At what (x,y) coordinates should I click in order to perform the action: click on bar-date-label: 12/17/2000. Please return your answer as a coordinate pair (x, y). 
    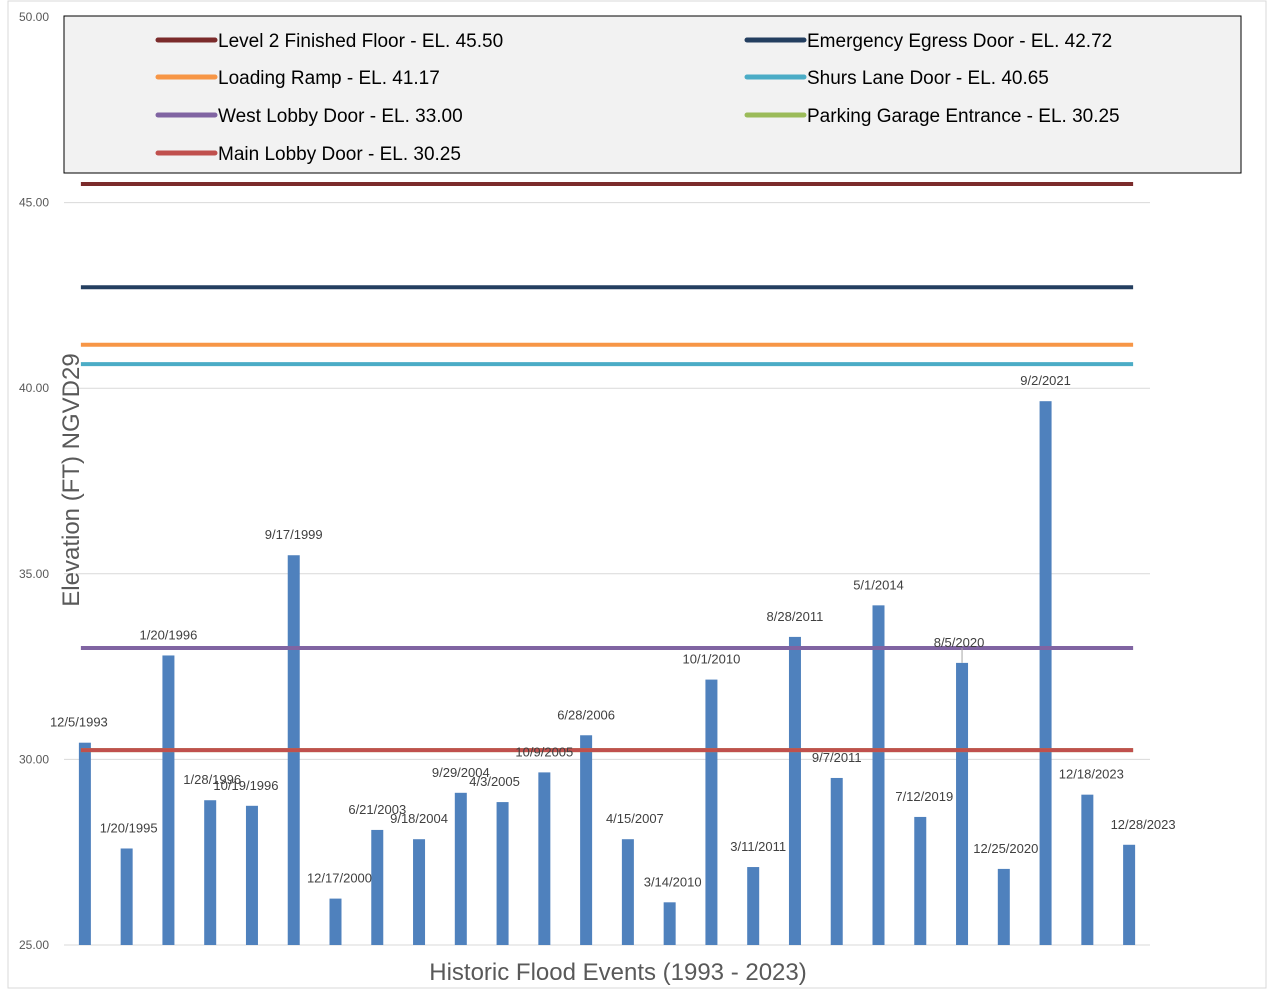
    Looking at the image, I should click on (339, 878).